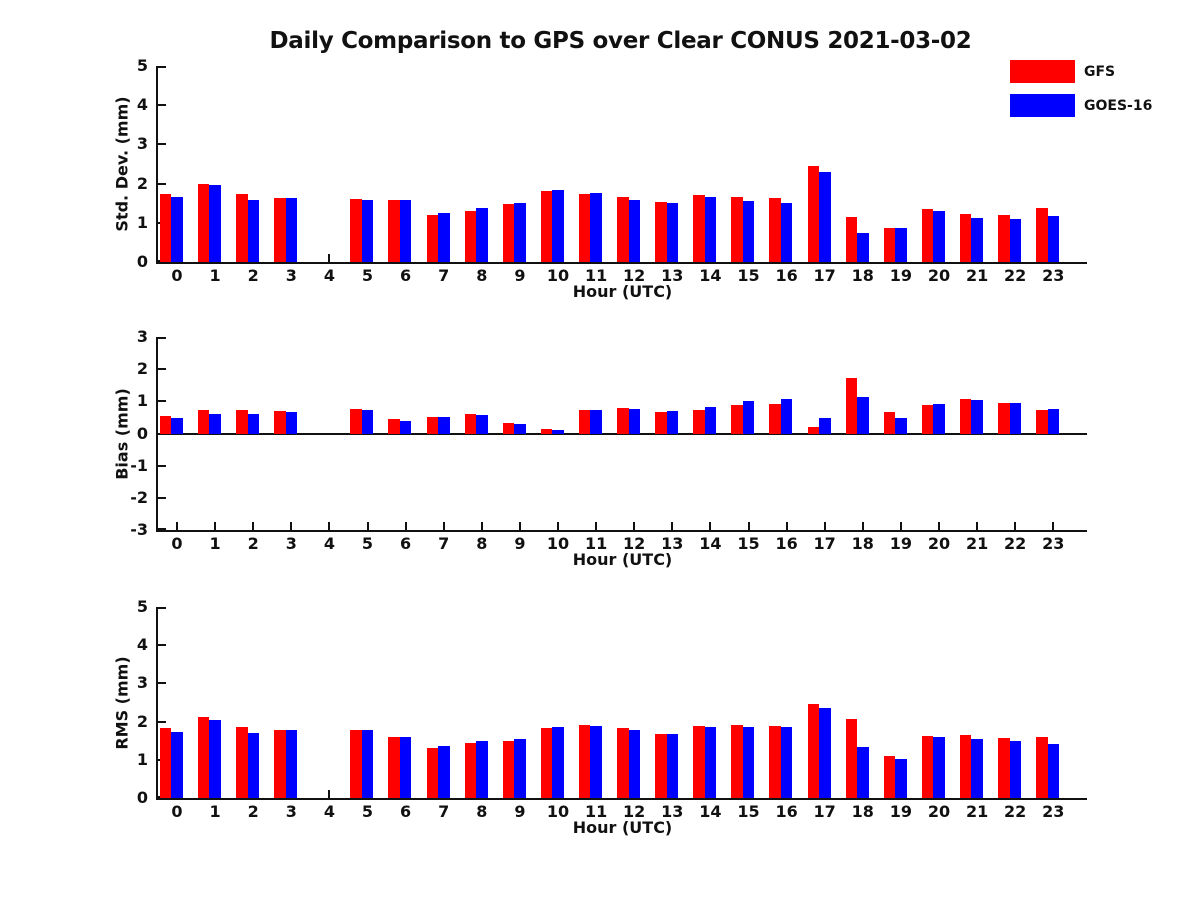 This screenshot has height=900, width=1200. What do you see at coordinates (710, 811) in the screenshot?
I see `x-tick-label: 14` at bounding box center [710, 811].